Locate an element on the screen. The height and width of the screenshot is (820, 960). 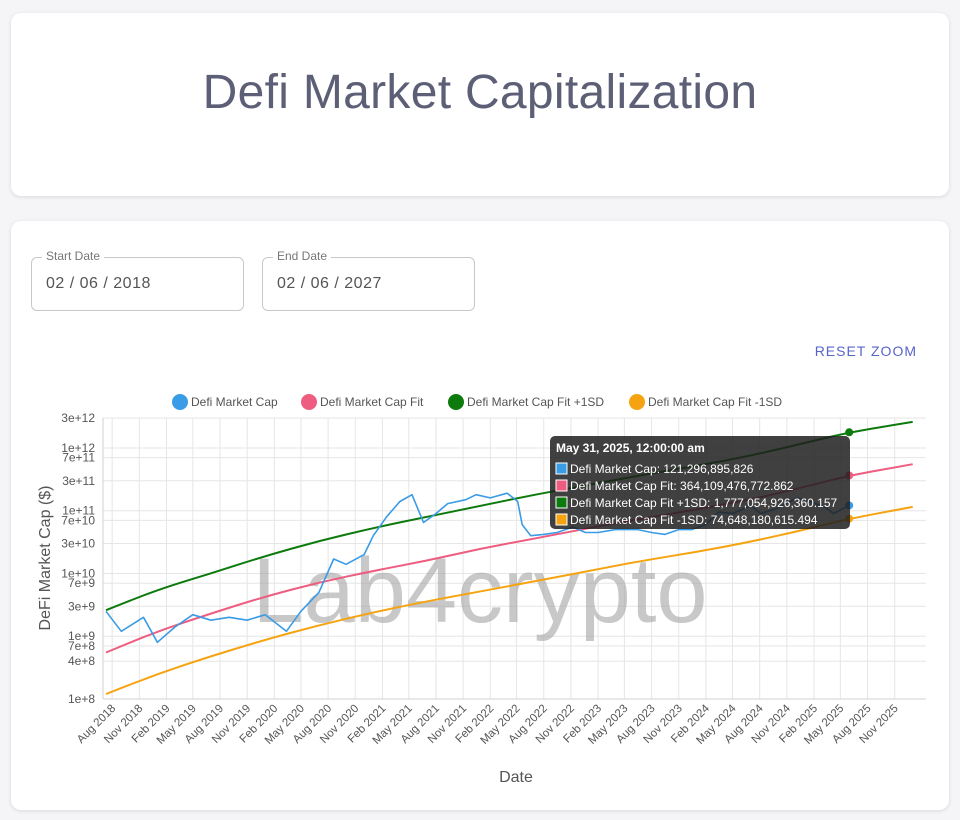
start-date-value: 02 / 06 / 2018 is located at coordinates (98, 283).